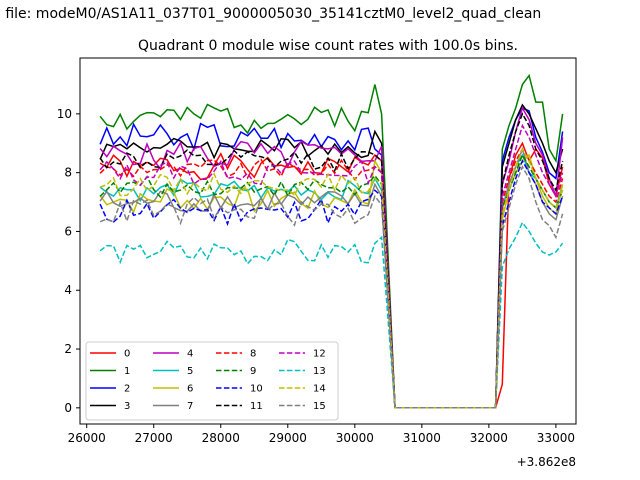 This screenshot has height=480, width=640. What do you see at coordinates (64, 114) in the screenshot?
I see `y-tick-label: 10` at bounding box center [64, 114].